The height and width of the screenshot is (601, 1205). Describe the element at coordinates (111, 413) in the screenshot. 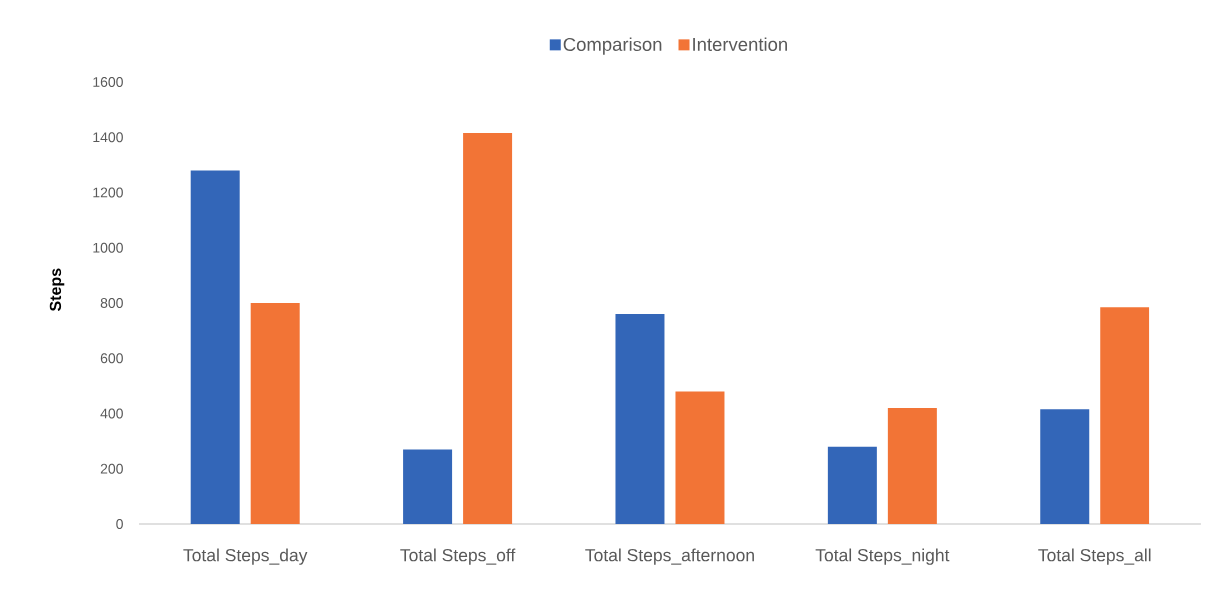

I see `y-tick-label: 400` at that location.